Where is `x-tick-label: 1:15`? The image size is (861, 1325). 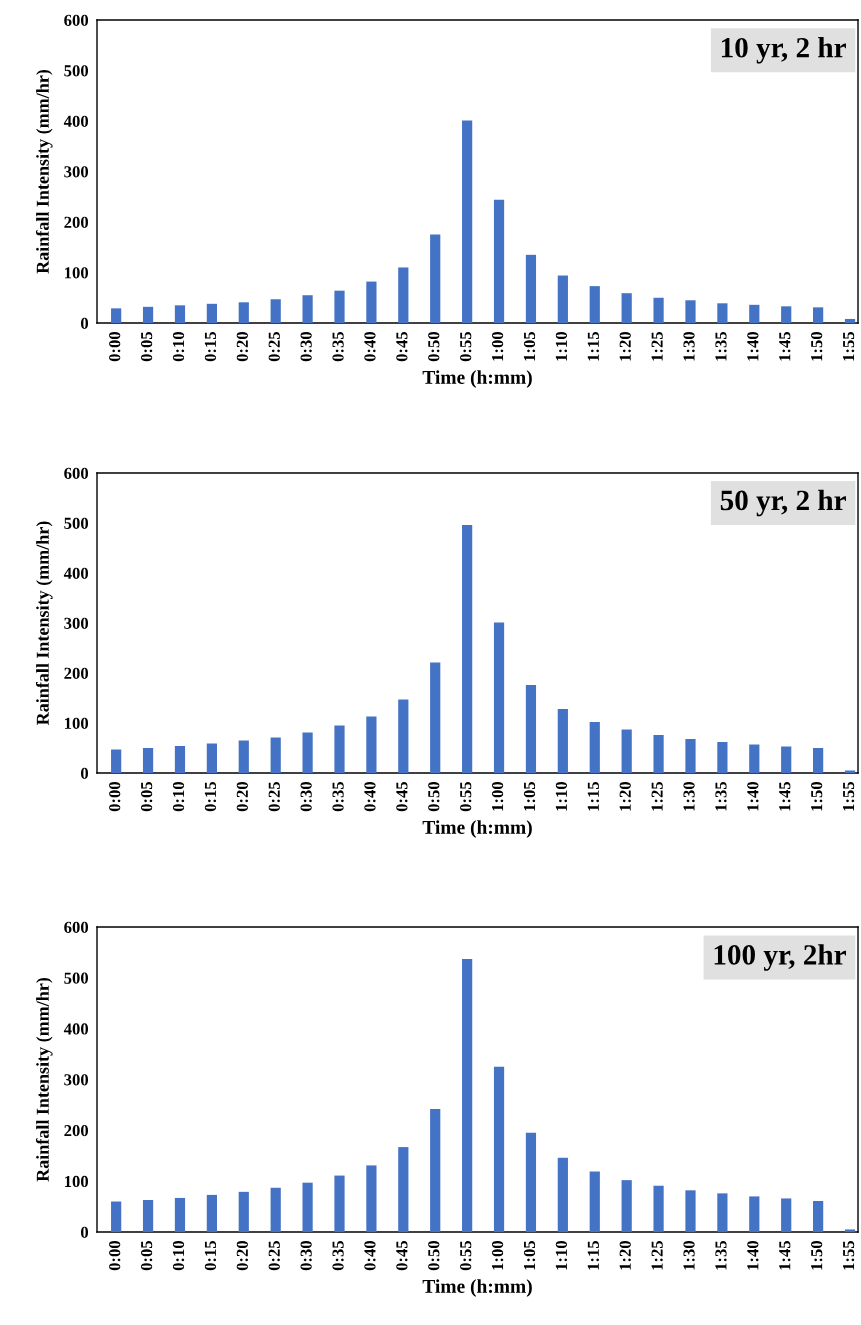 x-tick-label: 1:15 is located at coordinates (593, 796).